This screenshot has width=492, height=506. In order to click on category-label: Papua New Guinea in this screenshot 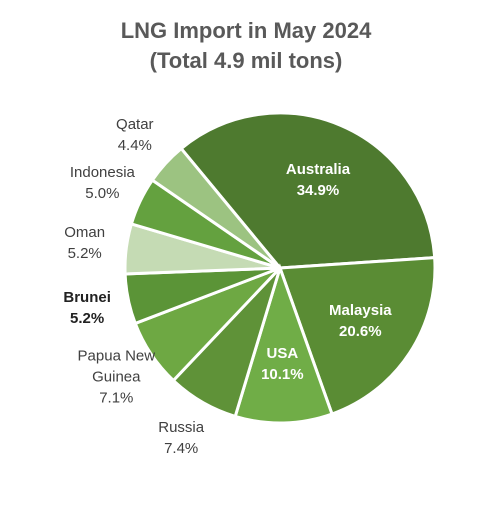, I will do `click(116, 366)`.